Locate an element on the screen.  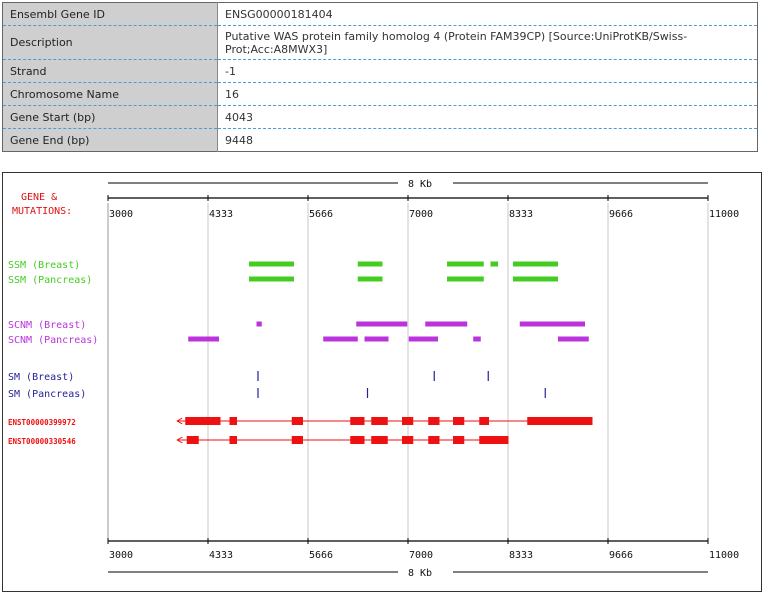
track-label: SCNM (Breast) is located at coordinates (47, 325).